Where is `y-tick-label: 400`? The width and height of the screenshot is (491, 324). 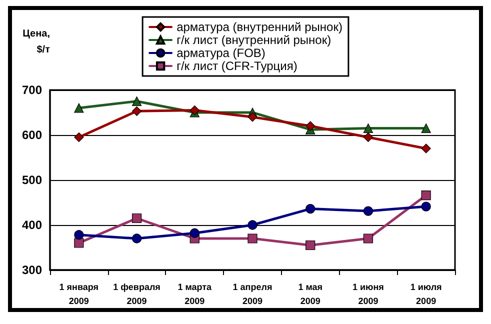 y-tick-label: 400 is located at coordinates (32, 225).